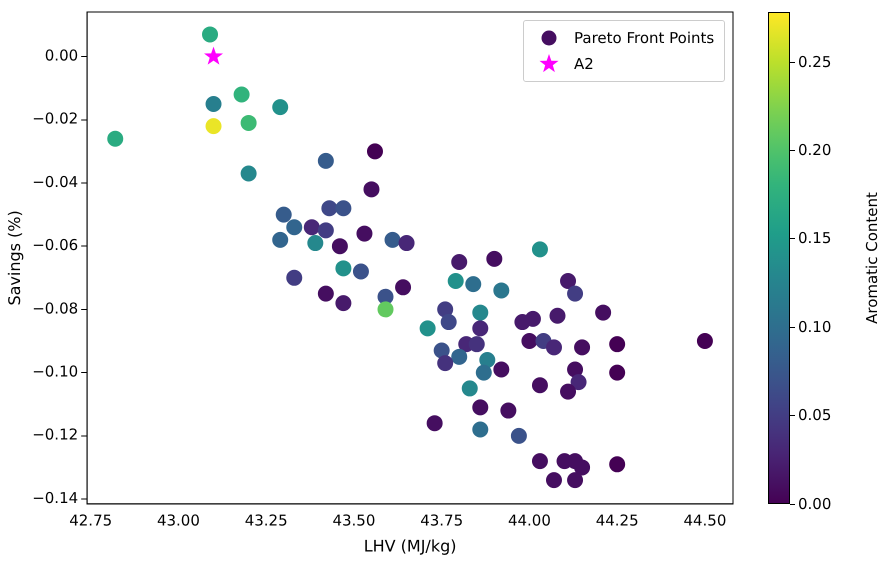 Image resolution: width=893 pixels, height=571 pixels. Describe the element at coordinates (815, 61) in the screenshot. I see `color-bar-label: 0.25` at that location.